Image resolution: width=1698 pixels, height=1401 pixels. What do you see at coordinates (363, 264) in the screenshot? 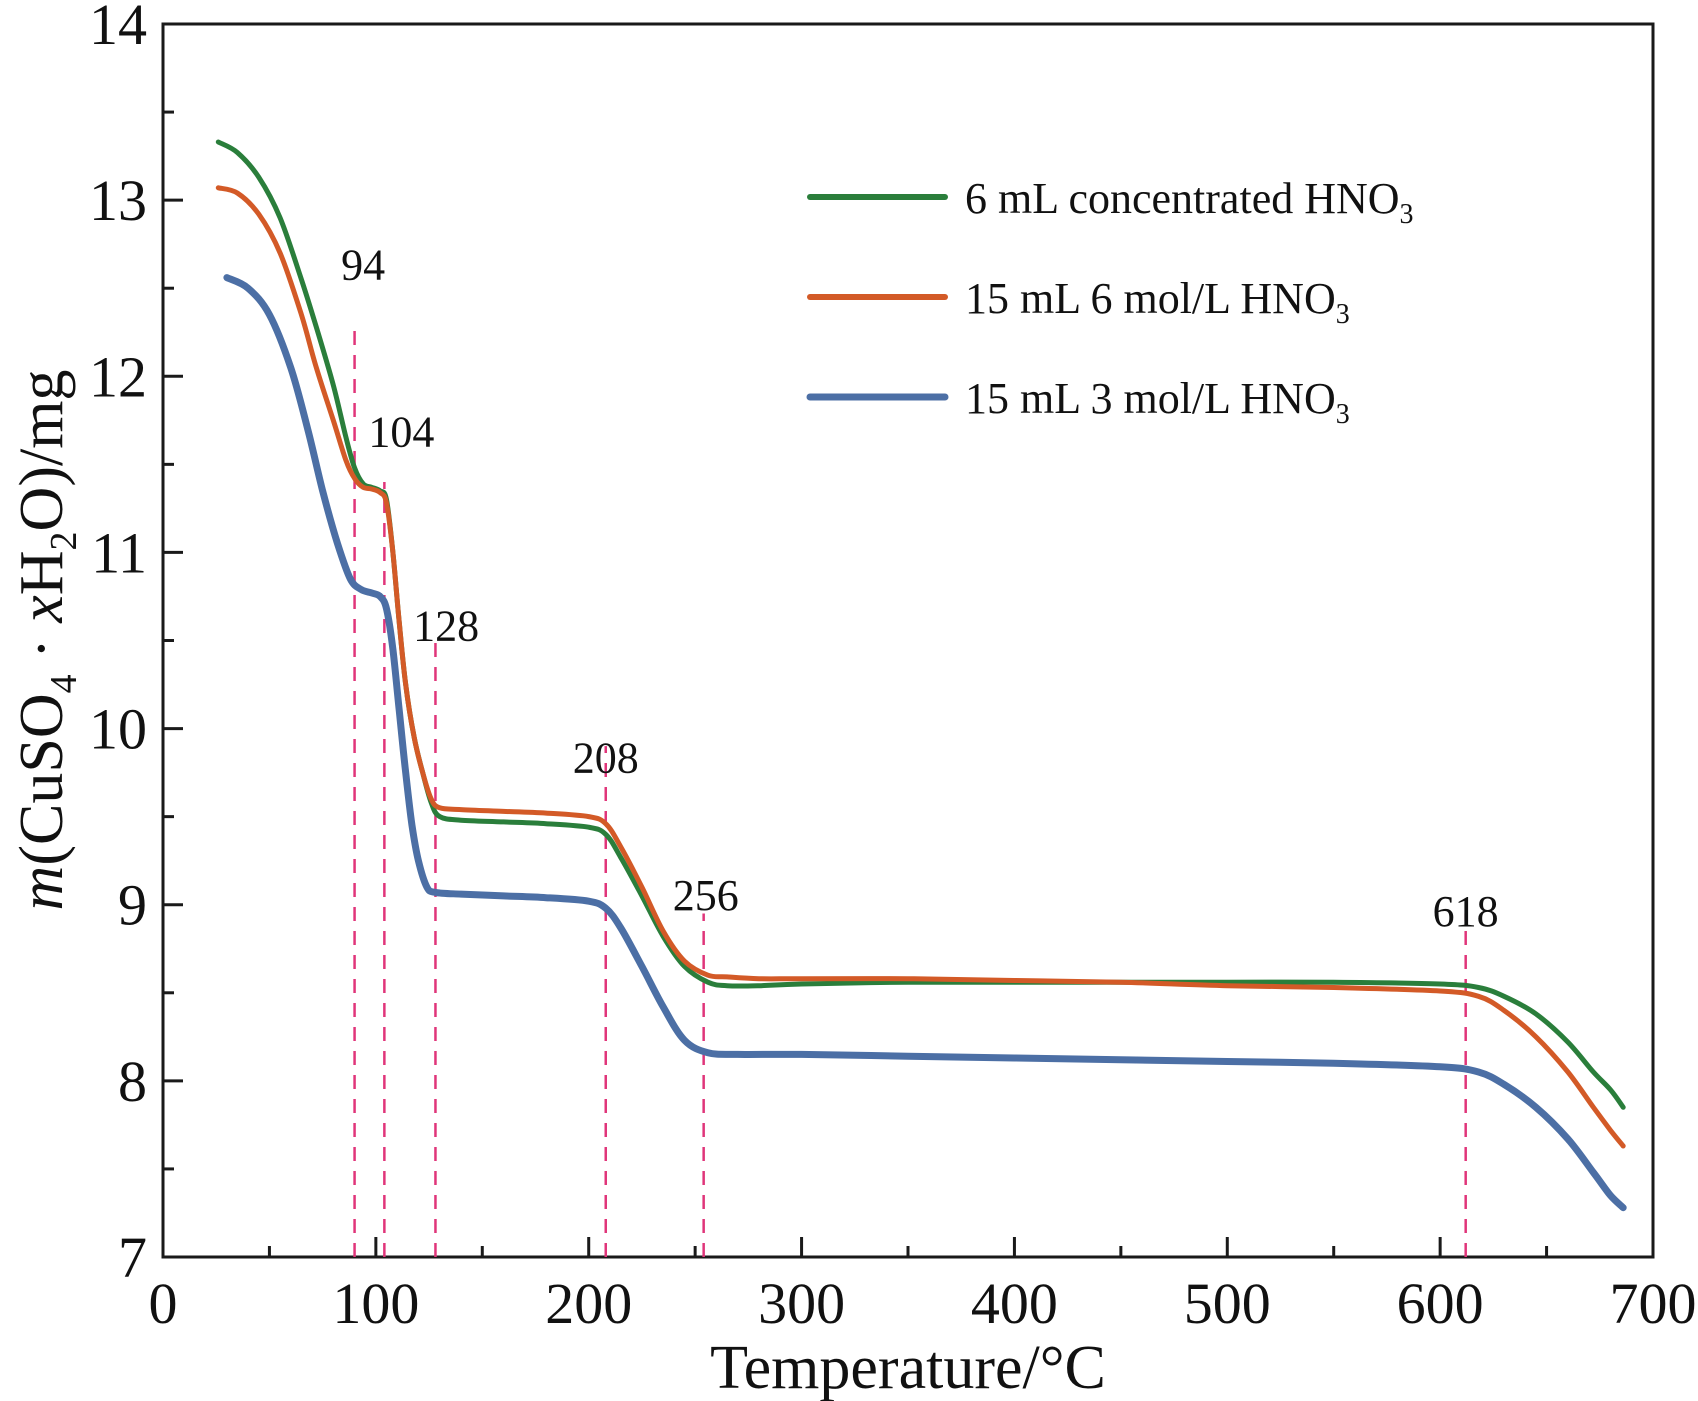
I see `annotation-94: 94` at bounding box center [363, 264].